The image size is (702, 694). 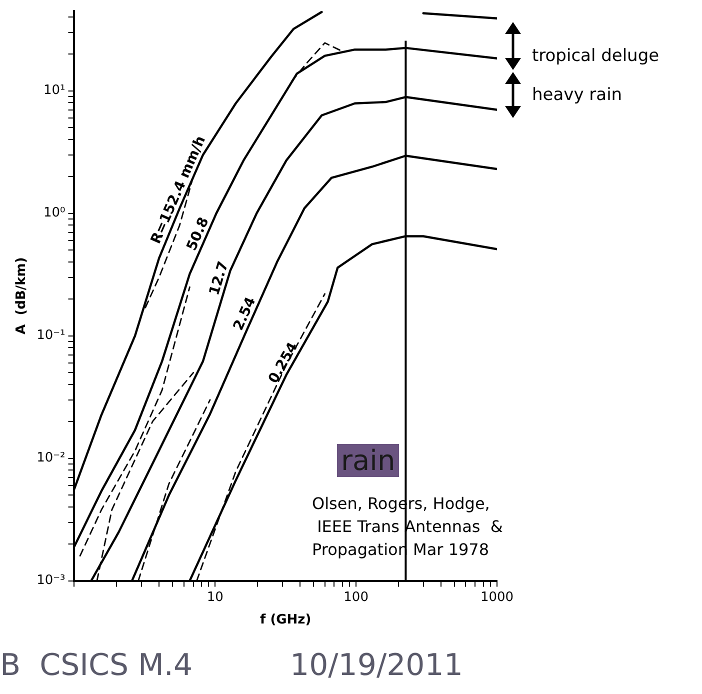 I want to click on x-tick-label: 10, so click(x=215, y=597).